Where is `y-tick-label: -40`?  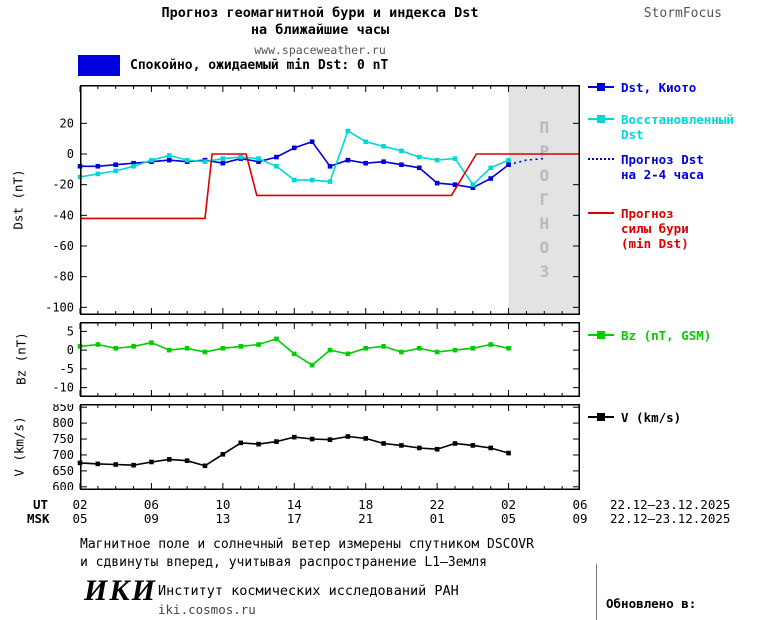 y-tick-label: -40 is located at coordinates (63, 215).